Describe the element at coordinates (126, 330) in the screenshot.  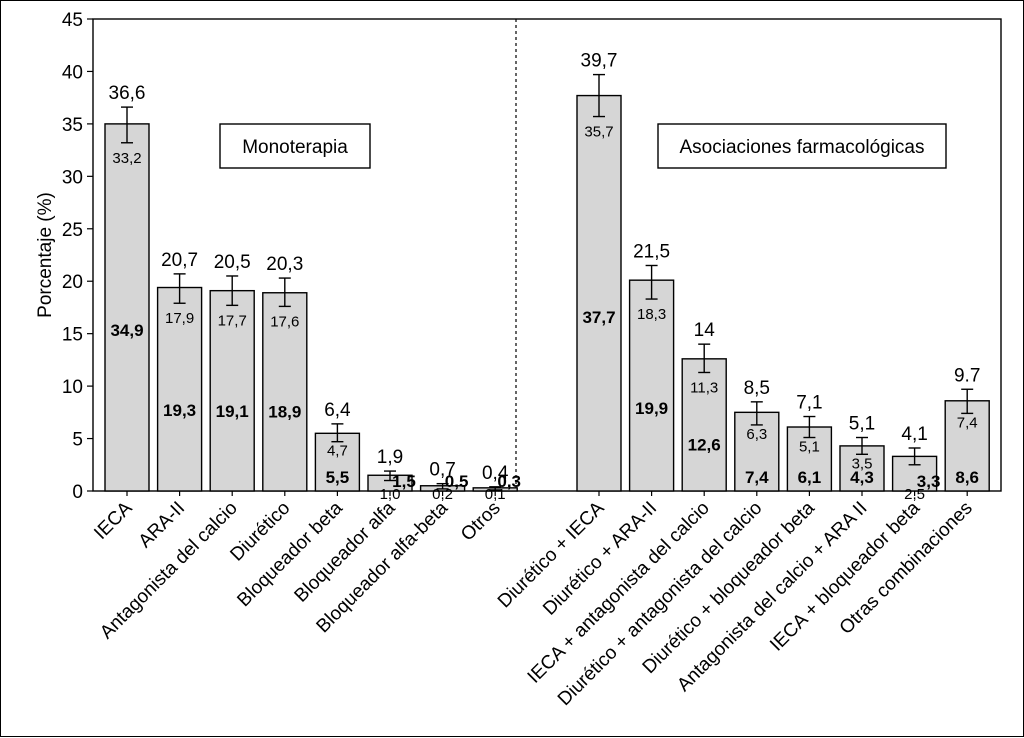
I see `estimate-label: 34,9` at that location.